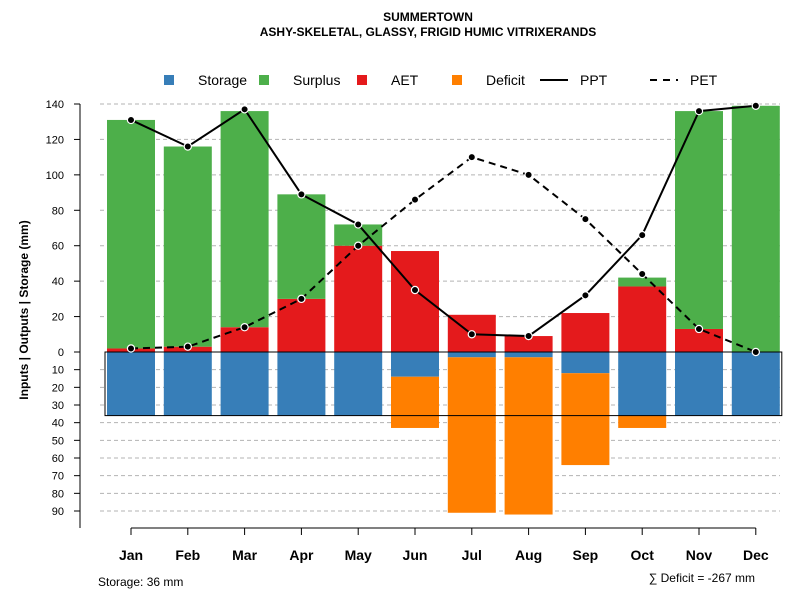  Describe the element at coordinates (58, 512) in the screenshot. I see `y-tick-label: 90` at that location.